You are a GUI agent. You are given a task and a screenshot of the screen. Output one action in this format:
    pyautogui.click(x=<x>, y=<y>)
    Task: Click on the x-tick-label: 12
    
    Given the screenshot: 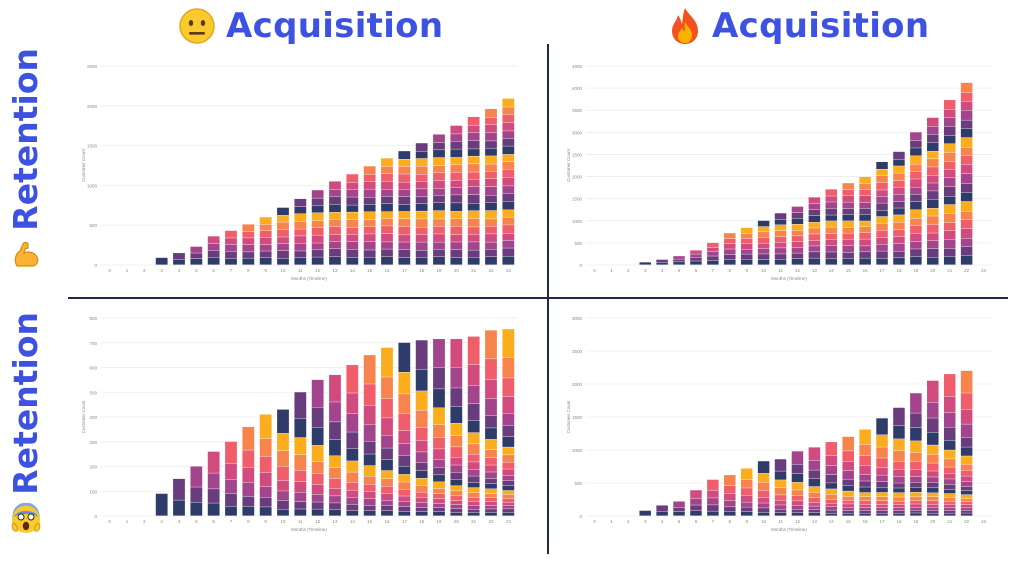 What is the action you would take?
    pyautogui.click(x=798, y=270)
    